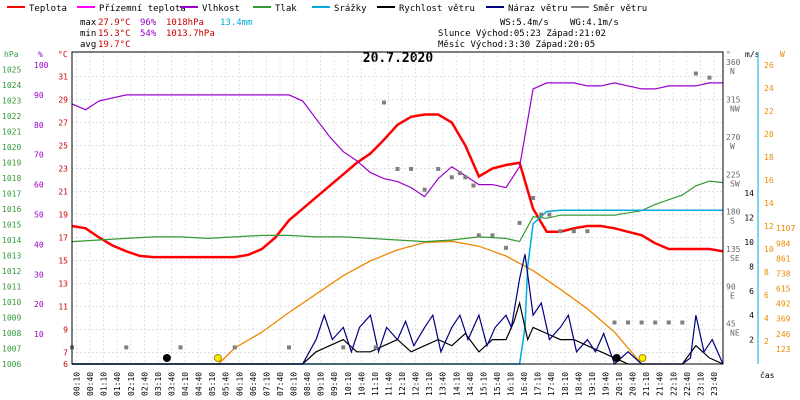 This screenshot has width=800, height=400. What do you see at coordinates (769, 180) in the screenshot?
I see `wm-tick-label: 16` at bounding box center [769, 180].